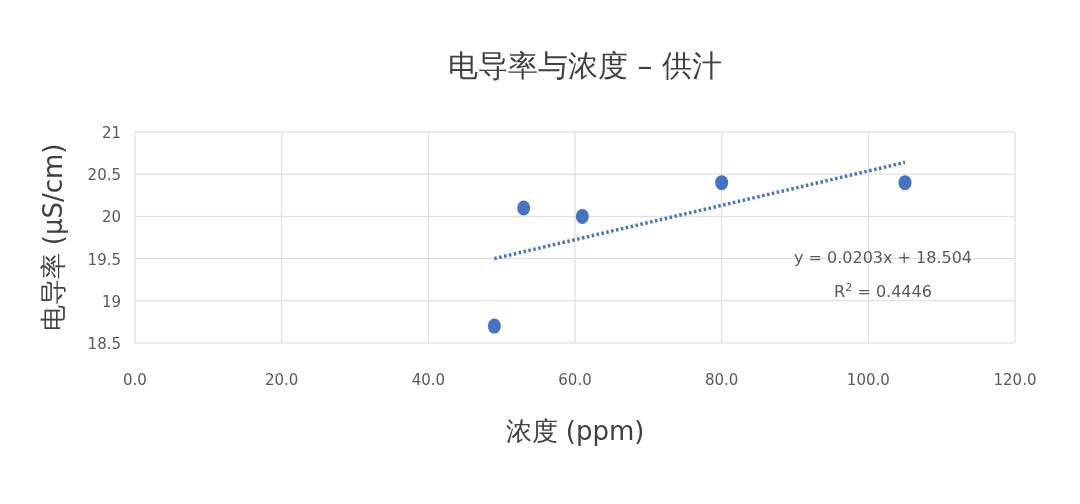 Image resolution: width=1080 pixels, height=504 pixels. Describe the element at coordinates (281, 380) in the screenshot. I see `x-tick-label: 20.0` at that location.